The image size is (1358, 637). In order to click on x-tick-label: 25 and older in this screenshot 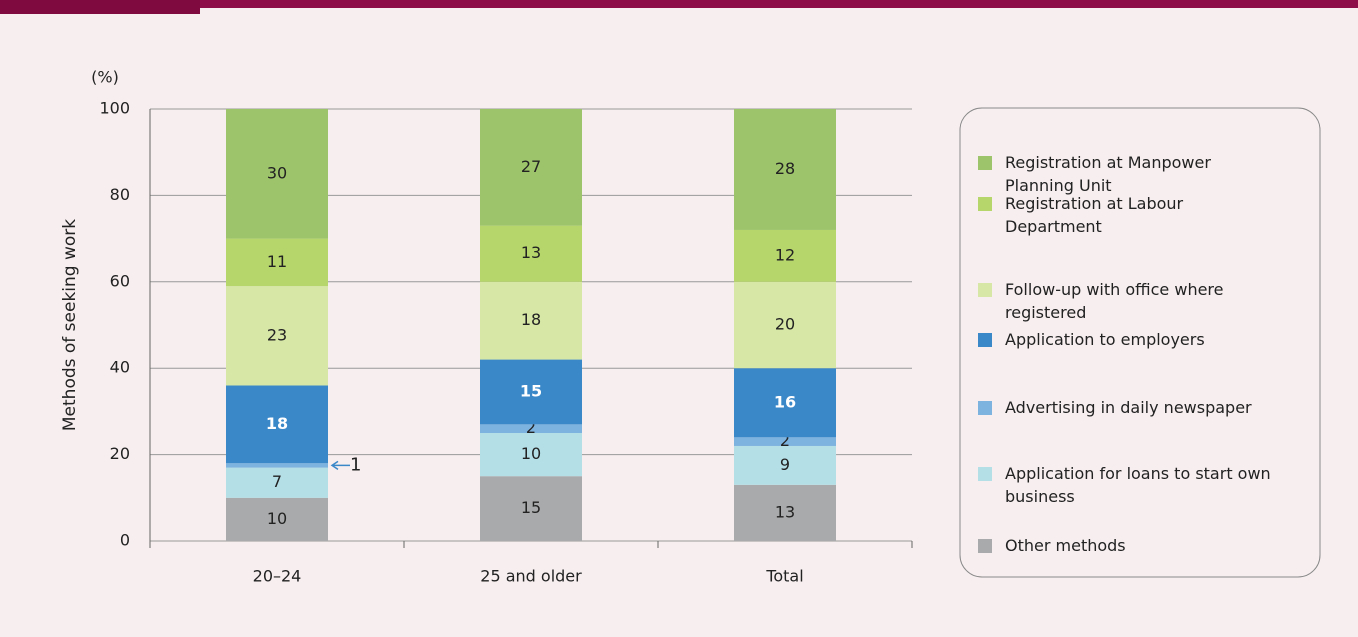, I will do `click(531, 576)`.